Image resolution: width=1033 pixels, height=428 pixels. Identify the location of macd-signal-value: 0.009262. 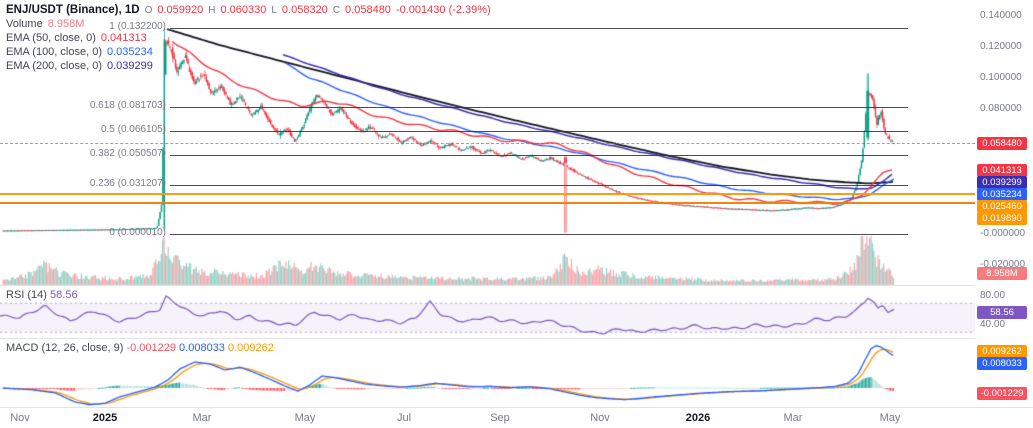
(251, 348).